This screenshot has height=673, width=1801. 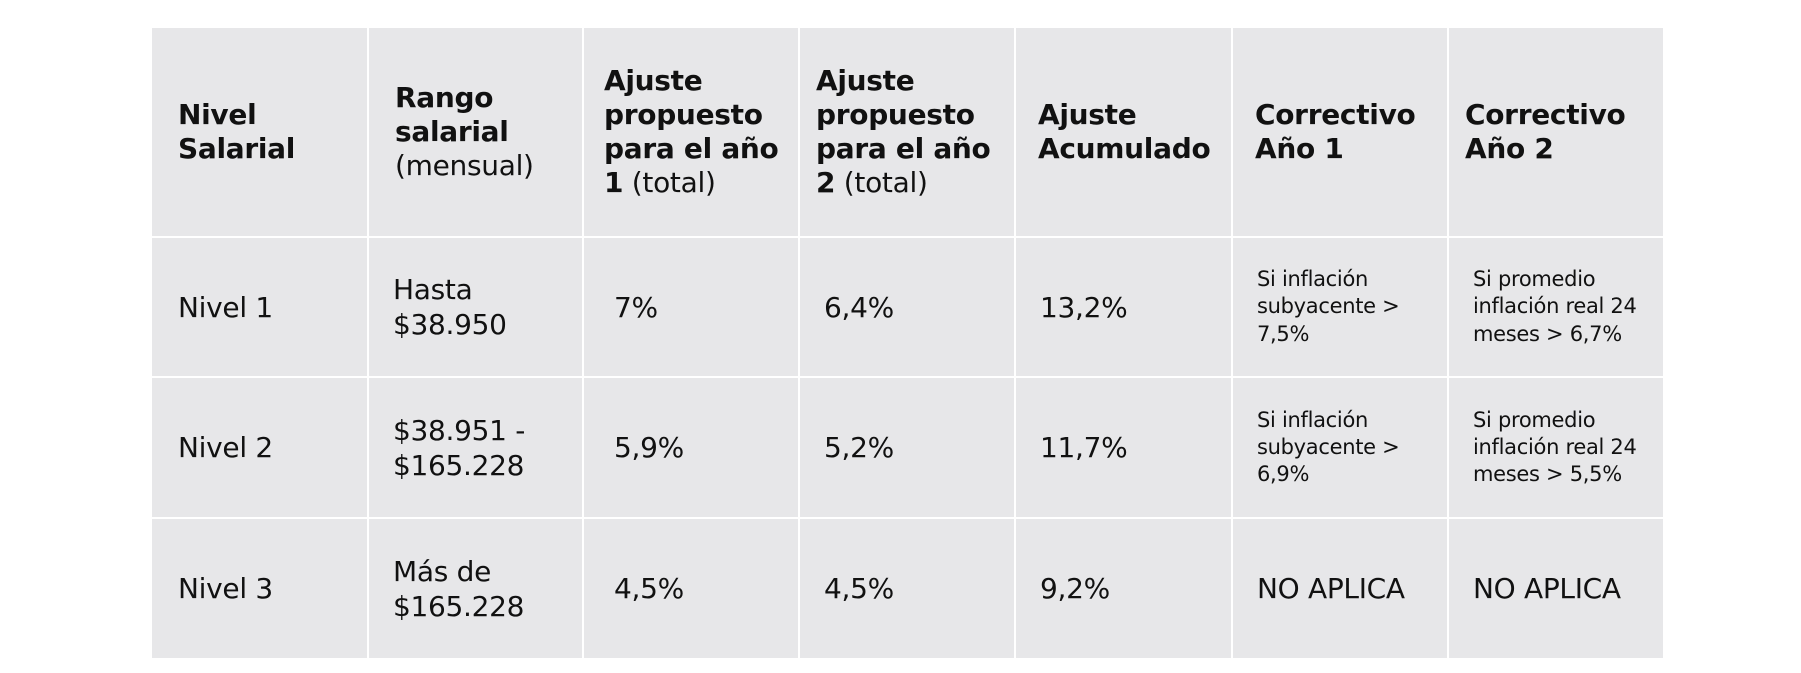 I want to click on row-3-correctivo-1: NO APLICA, so click(x=1340, y=588).